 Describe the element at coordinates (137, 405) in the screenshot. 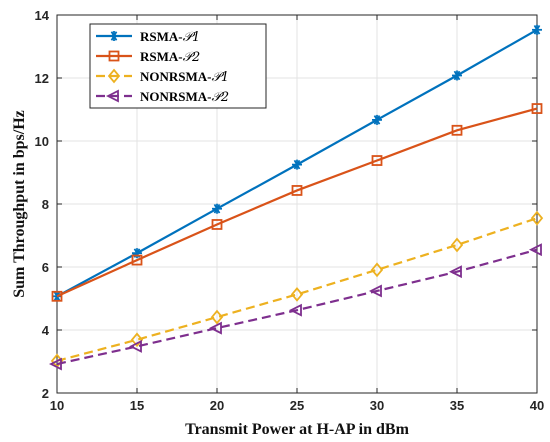

I see `x-tick-label: 15` at that location.